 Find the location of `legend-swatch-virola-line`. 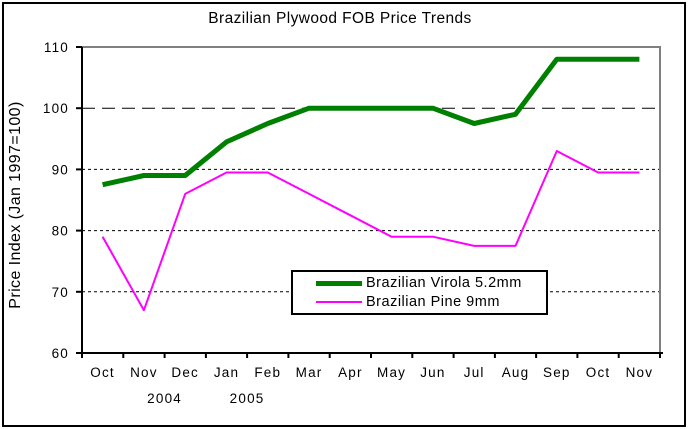

legend-swatch-virola-line is located at coordinates (339, 283).